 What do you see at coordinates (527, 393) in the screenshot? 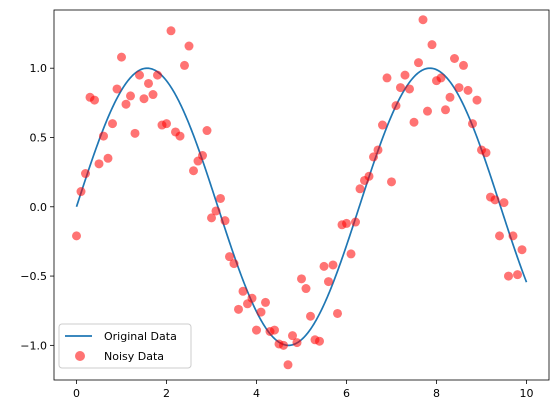
I see `x-tick-label: 10` at bounding box center [527, 393].